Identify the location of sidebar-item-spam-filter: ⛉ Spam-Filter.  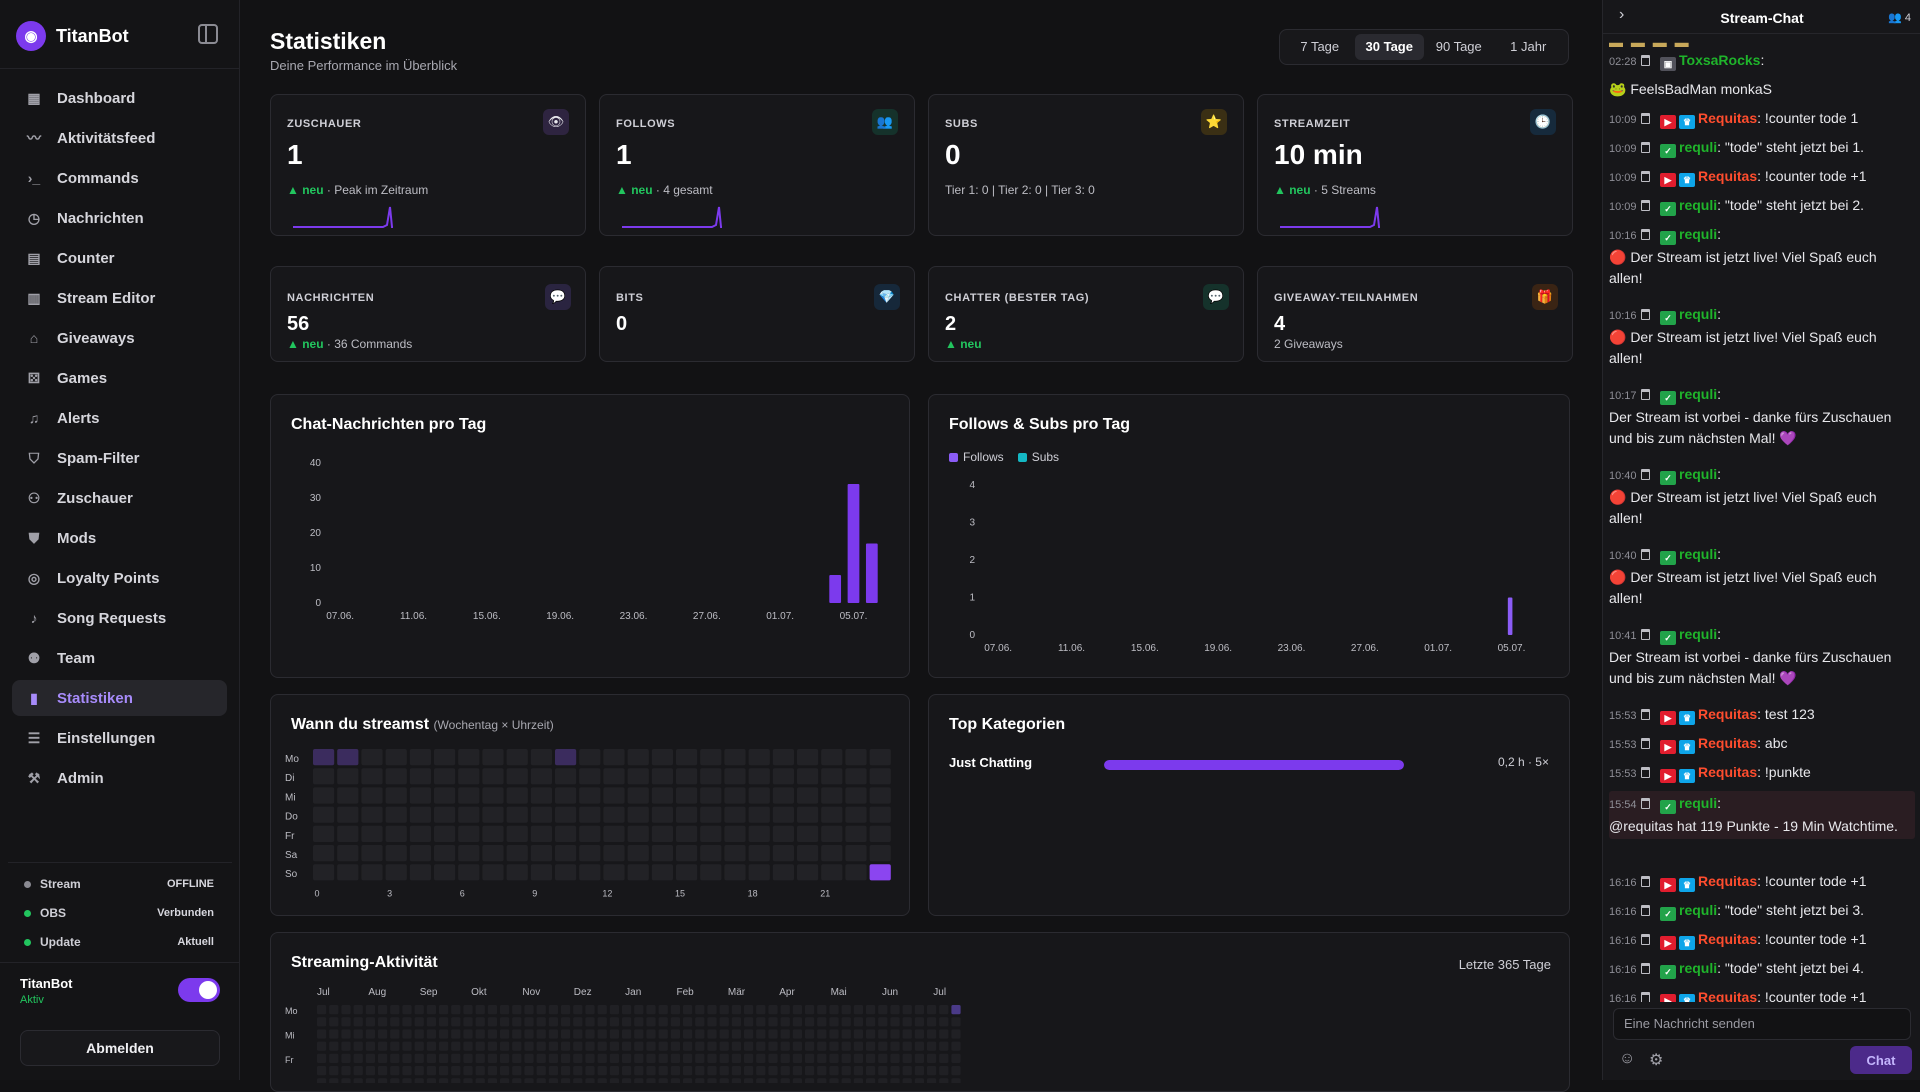
(119, 458).